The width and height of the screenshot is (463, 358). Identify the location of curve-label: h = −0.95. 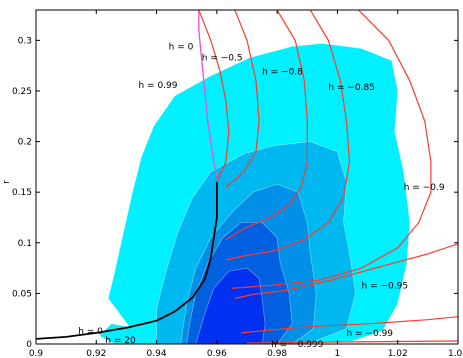
(385, 286).